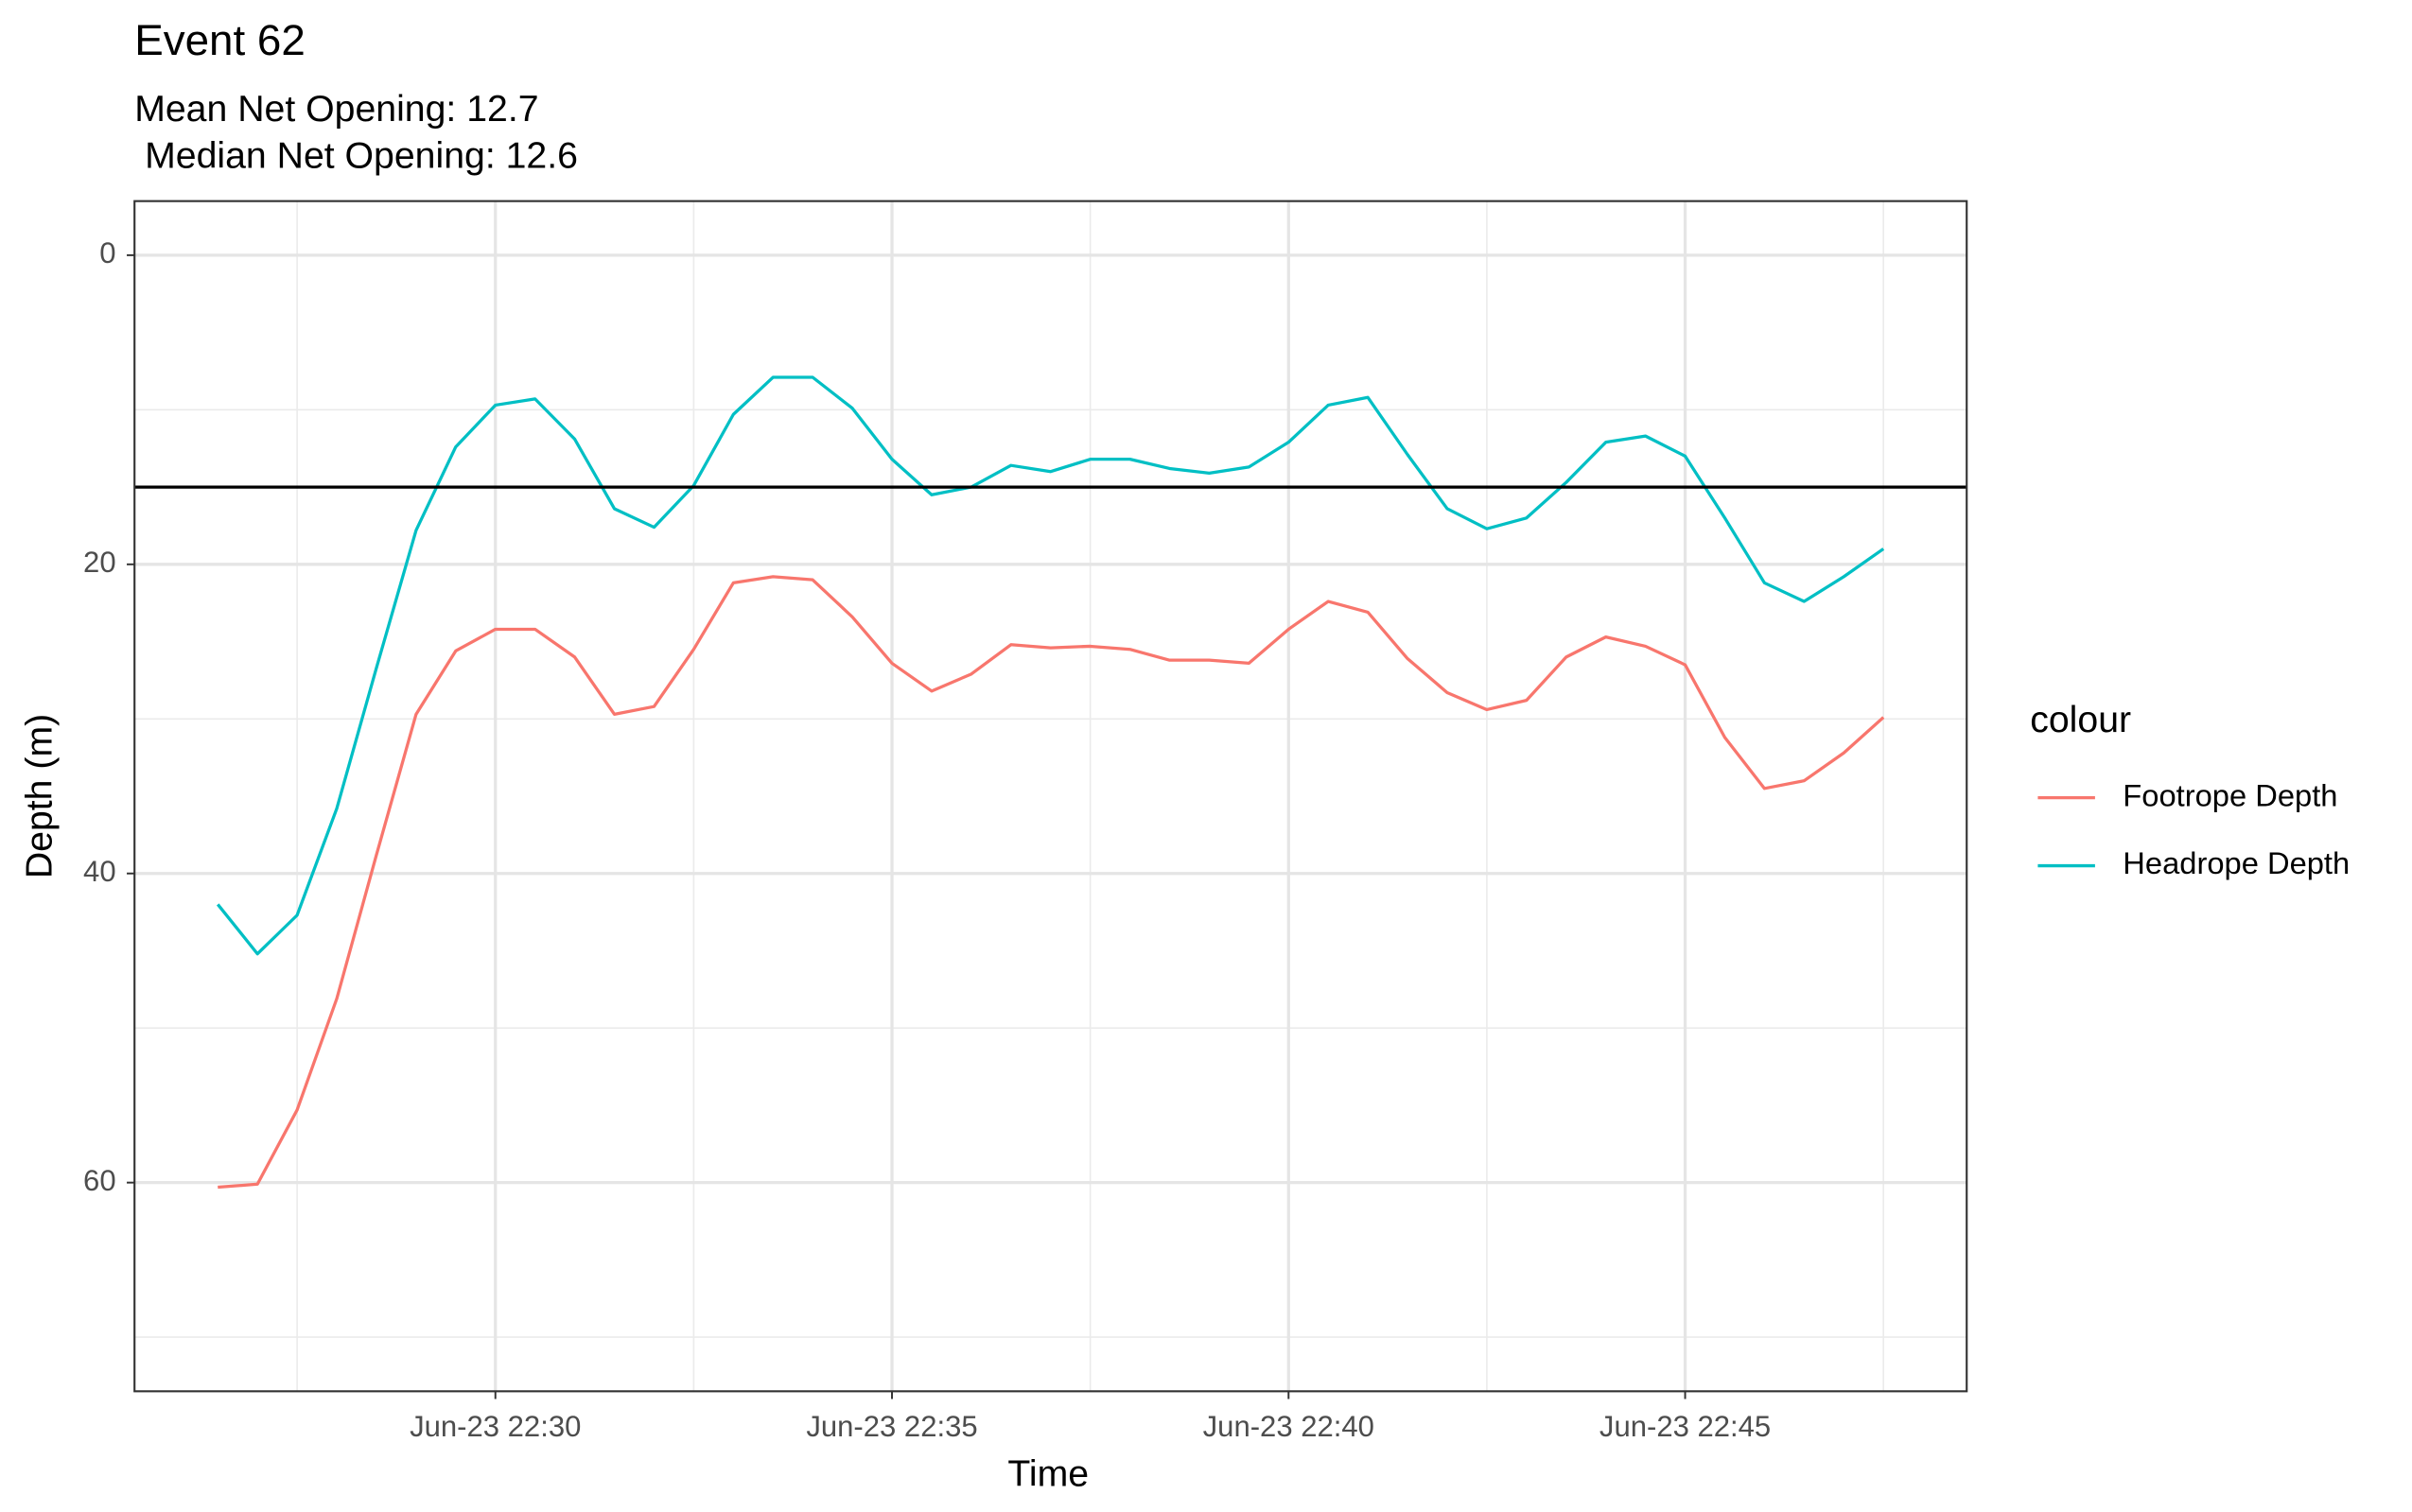 The image size is (2412, 1512). Describe the element at coordinates (1288, 1426) in the screenshot. I see `x-tick-label: Jun-23 22:40` at that location.